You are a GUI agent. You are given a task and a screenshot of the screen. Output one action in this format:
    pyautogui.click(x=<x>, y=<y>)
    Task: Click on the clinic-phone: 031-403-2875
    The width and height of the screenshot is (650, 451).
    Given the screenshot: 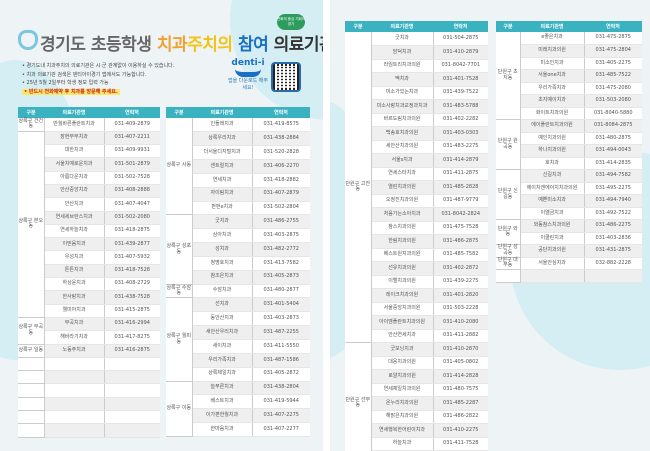 What is the action you would take?
    pyautogui.click(x=280, y=236)
    